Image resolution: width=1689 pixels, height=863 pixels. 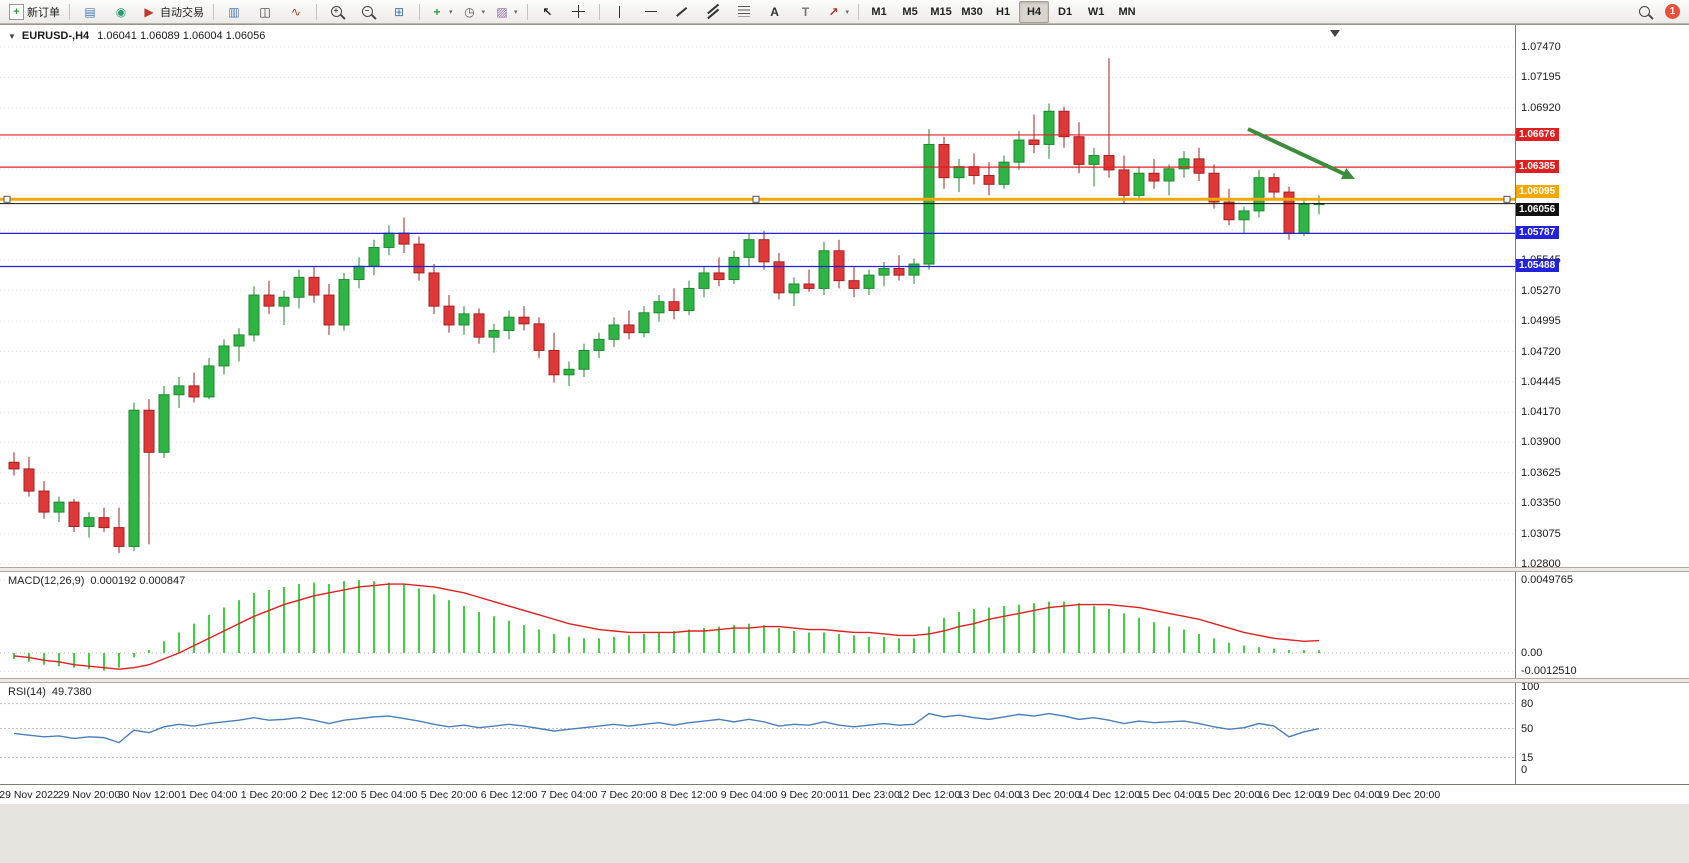 What do you see at coordinates (838, 12) in the screenshot?
I see `arrows-button: ↗ ▾` at bounding box center [838, 12].